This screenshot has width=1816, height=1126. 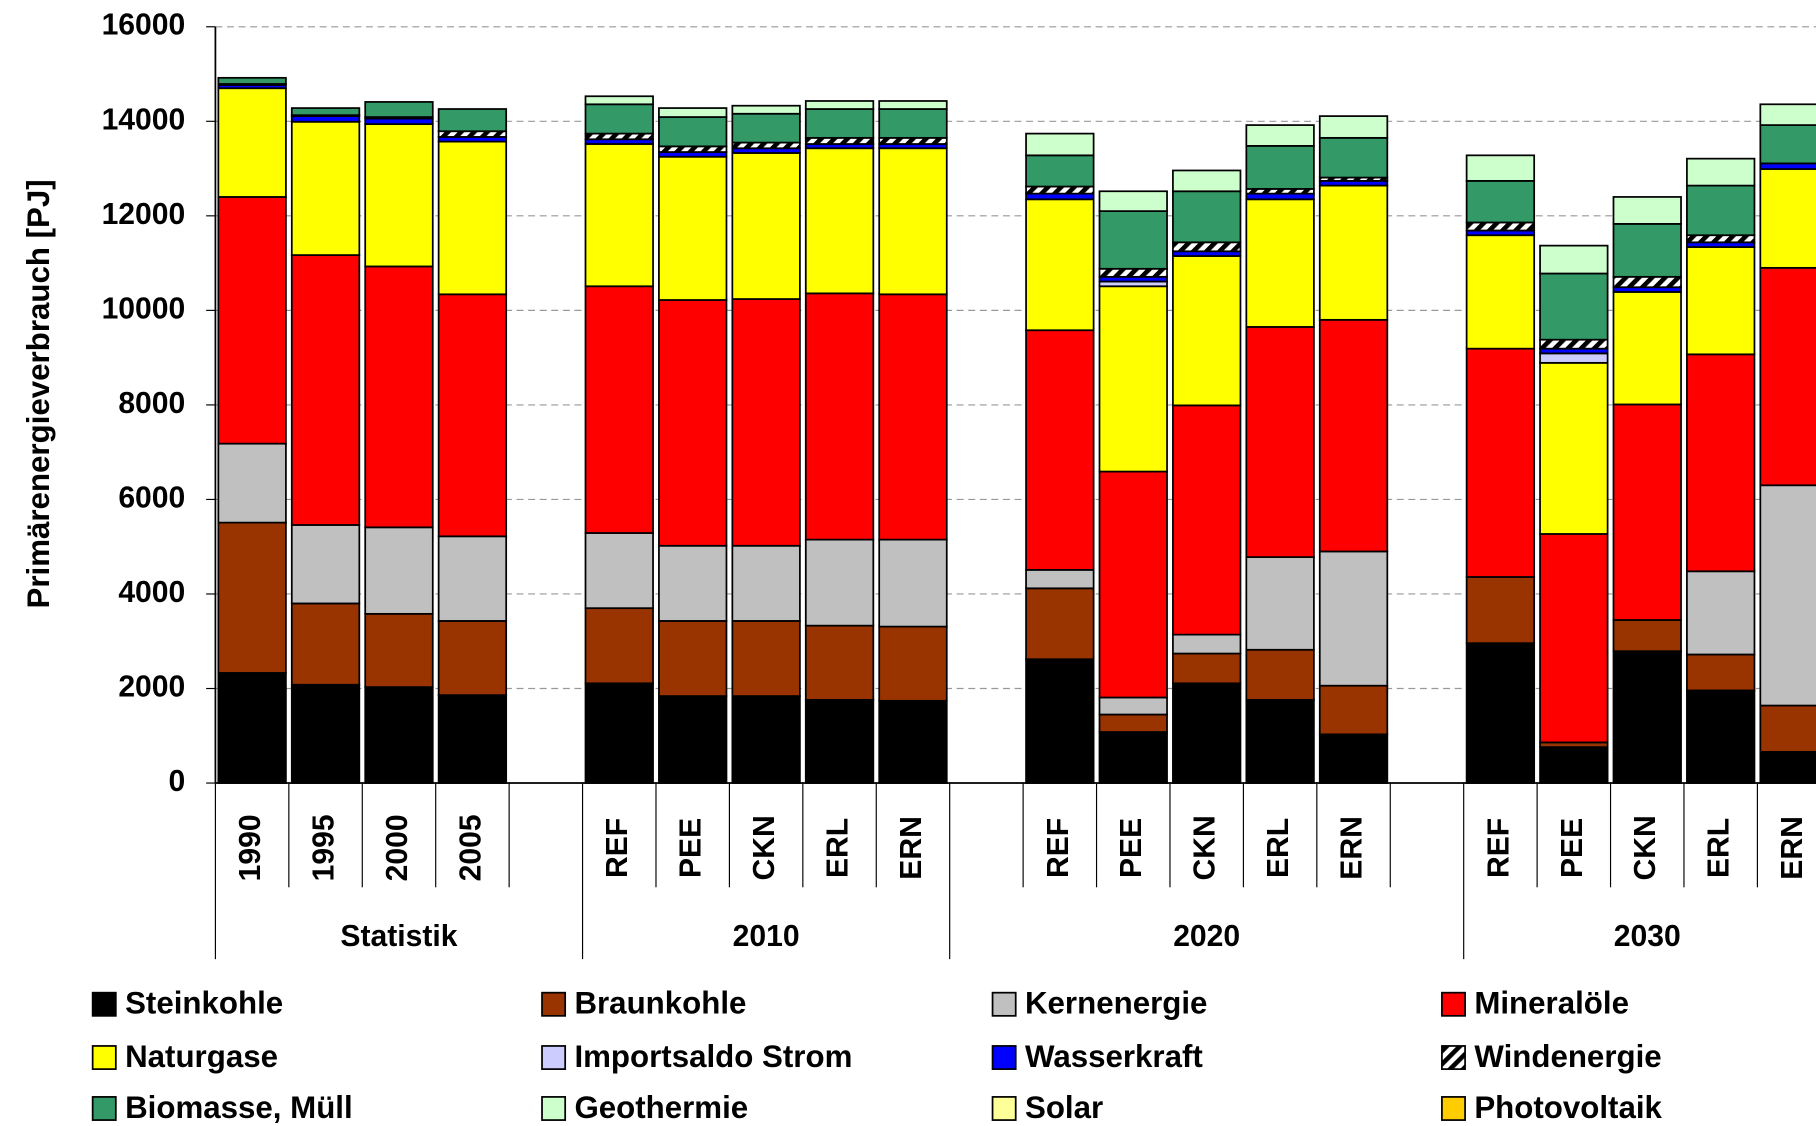 I want to click on legend-label: Biomasse, Müll, so click(x=239, y=1107).